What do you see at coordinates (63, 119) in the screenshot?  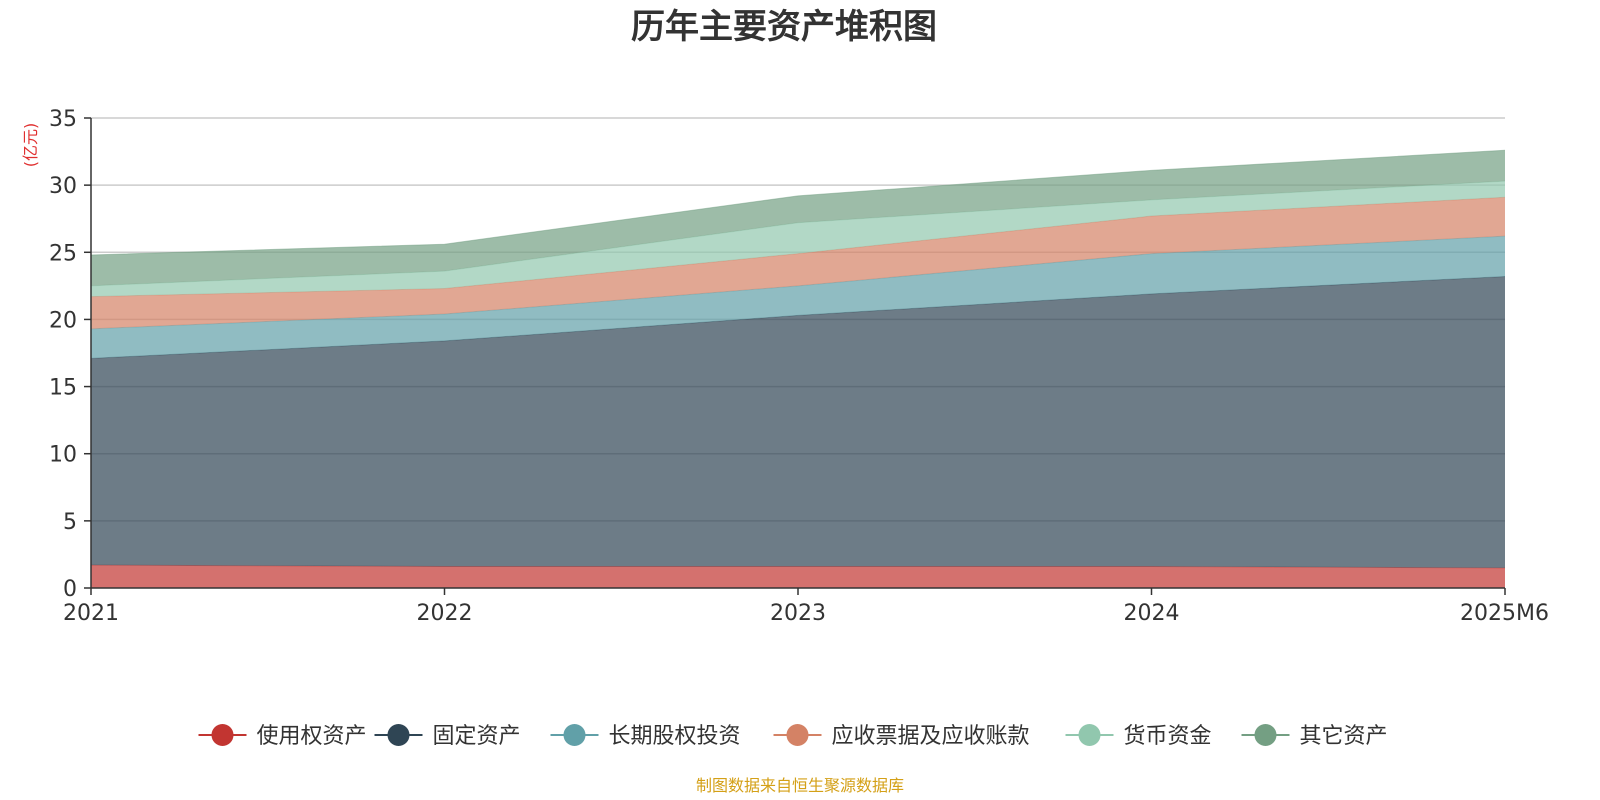 I see `y-tick-label: 35` at bounding box center [63, 119].